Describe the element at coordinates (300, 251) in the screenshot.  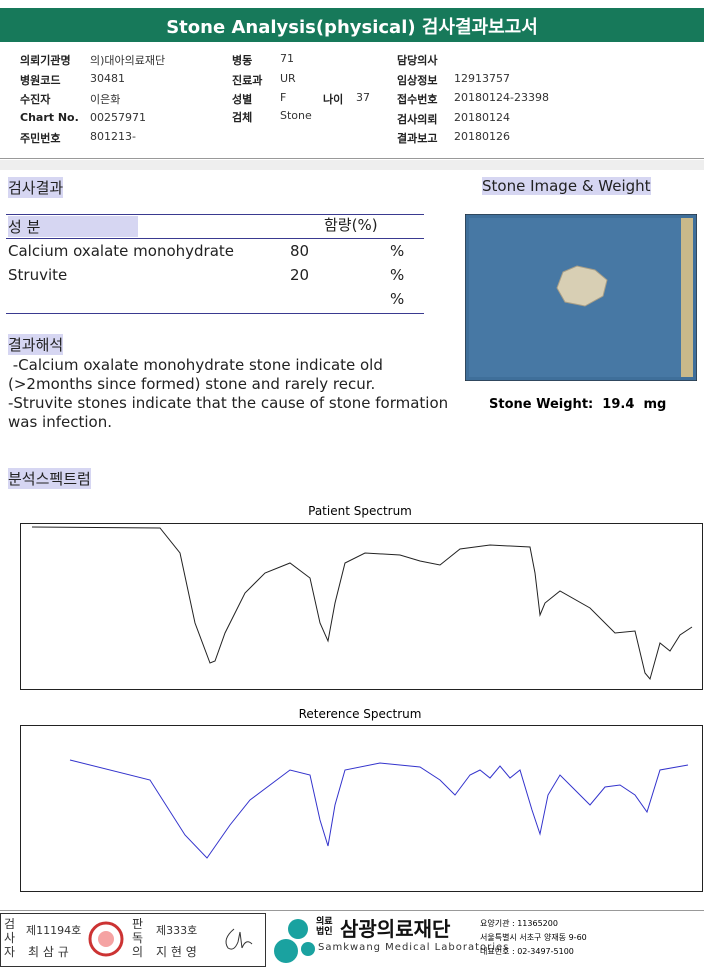
I see `cell: 80` at that location.